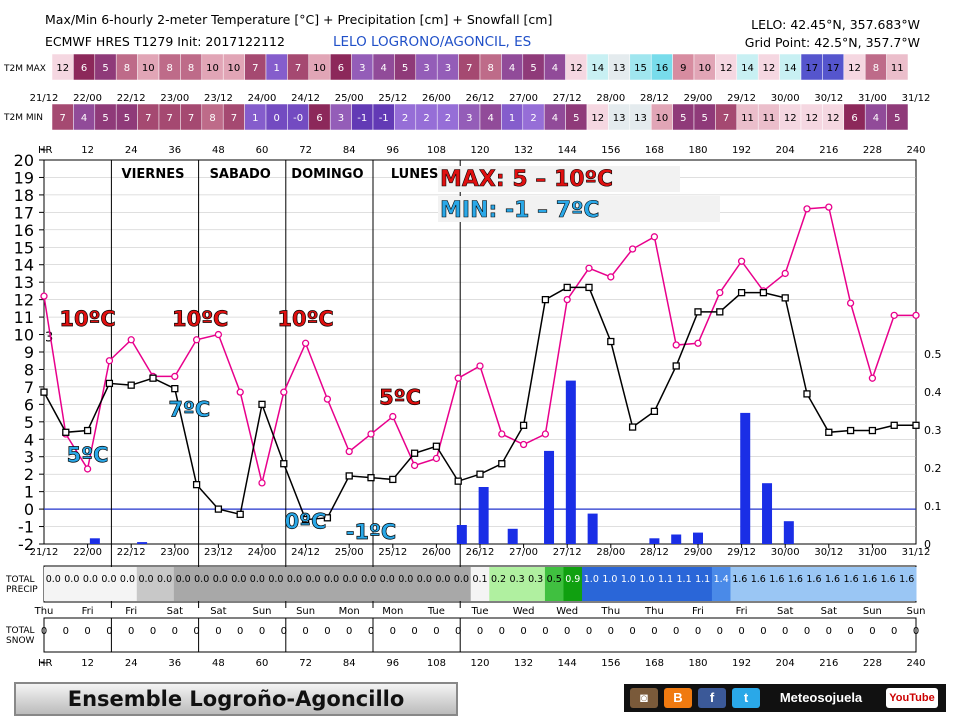  What do you see at coordinates (933, 392) in the screenshot?
I see `y2-tick-label: 0.4` at bounding box center [933, 392].